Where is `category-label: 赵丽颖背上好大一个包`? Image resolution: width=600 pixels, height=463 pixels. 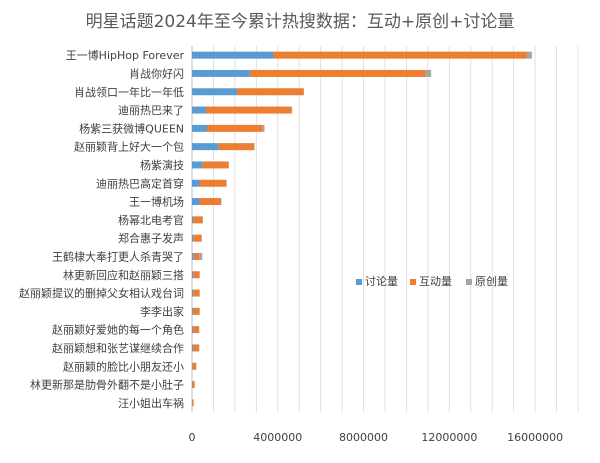 category-label: 赵丽颖背上好大一个包 is located at coordinates (129, 147).